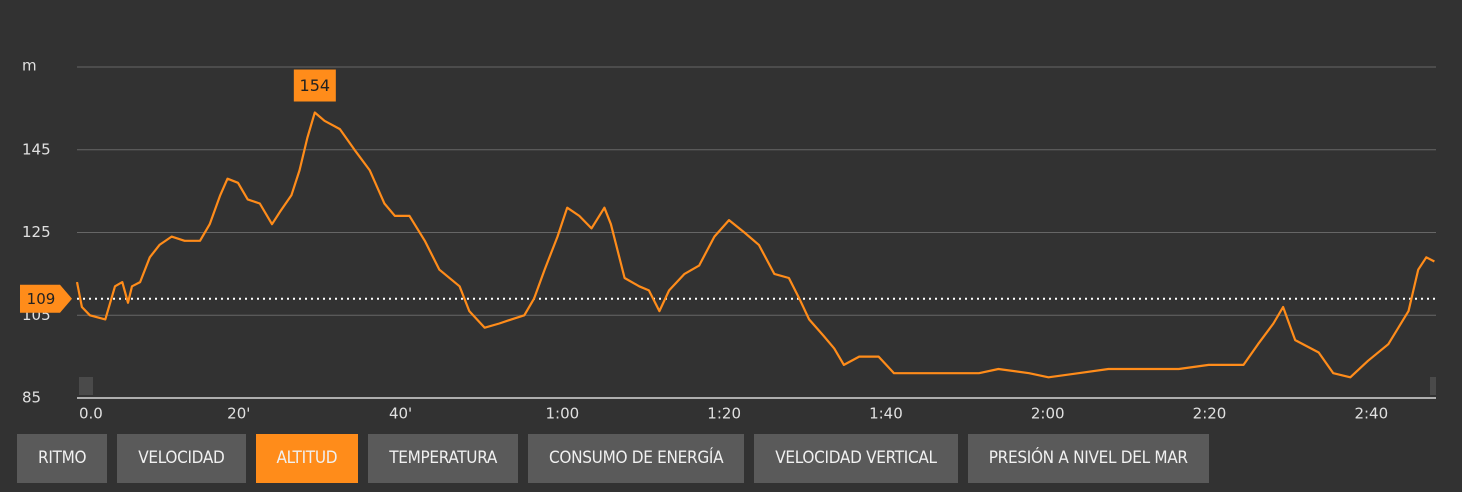  I want to click on y-unit-label: m, so click(29, 66).